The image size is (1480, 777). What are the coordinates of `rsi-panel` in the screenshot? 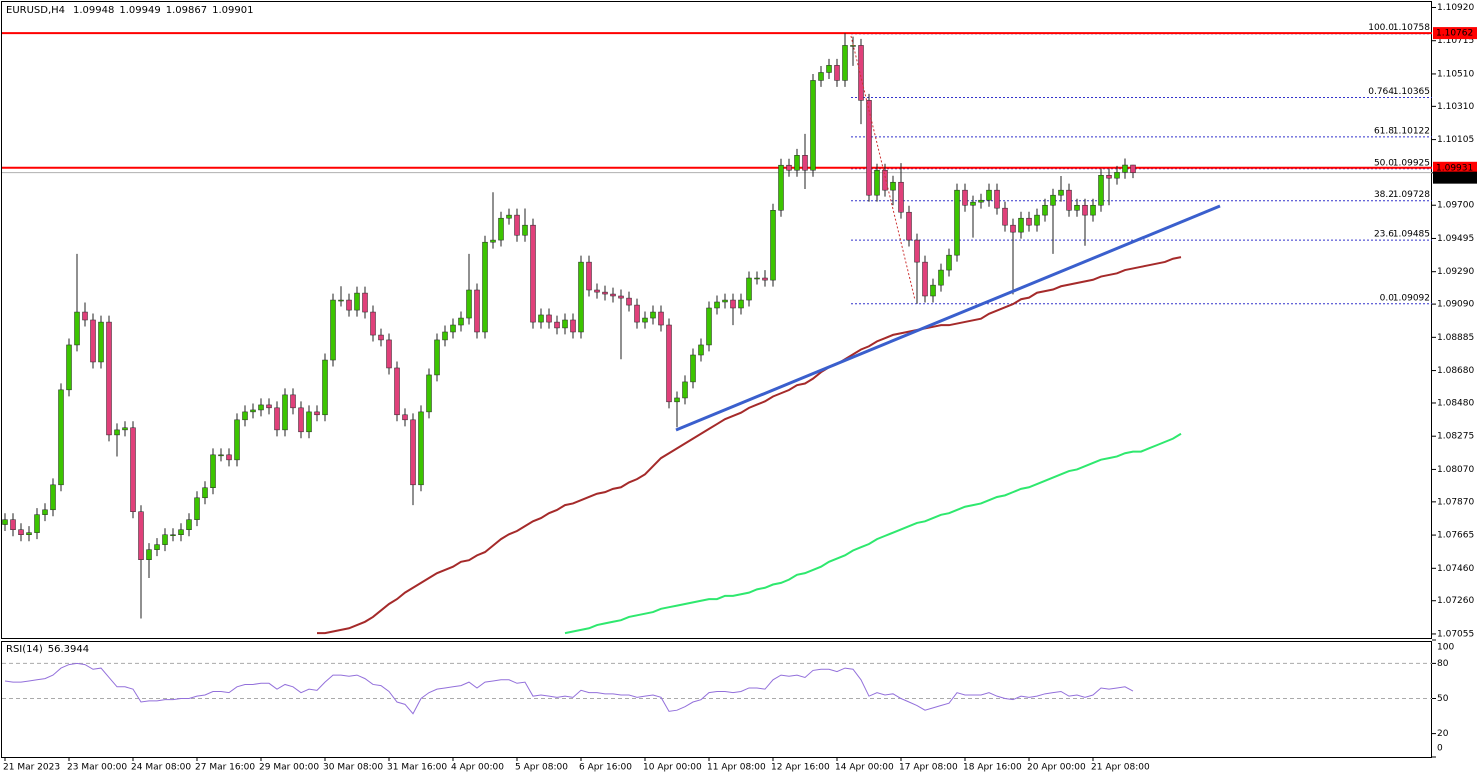 It's located at (716, 699).